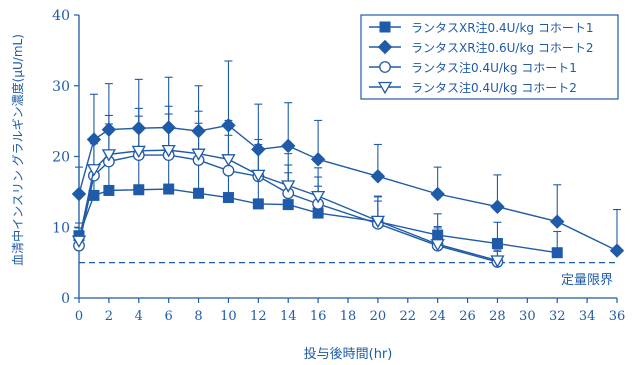 This screenshot has height=365, width=637. Describe the element at coordinates (437, 316) in the screenshot. I see `x-tick-label: 24` at that location.